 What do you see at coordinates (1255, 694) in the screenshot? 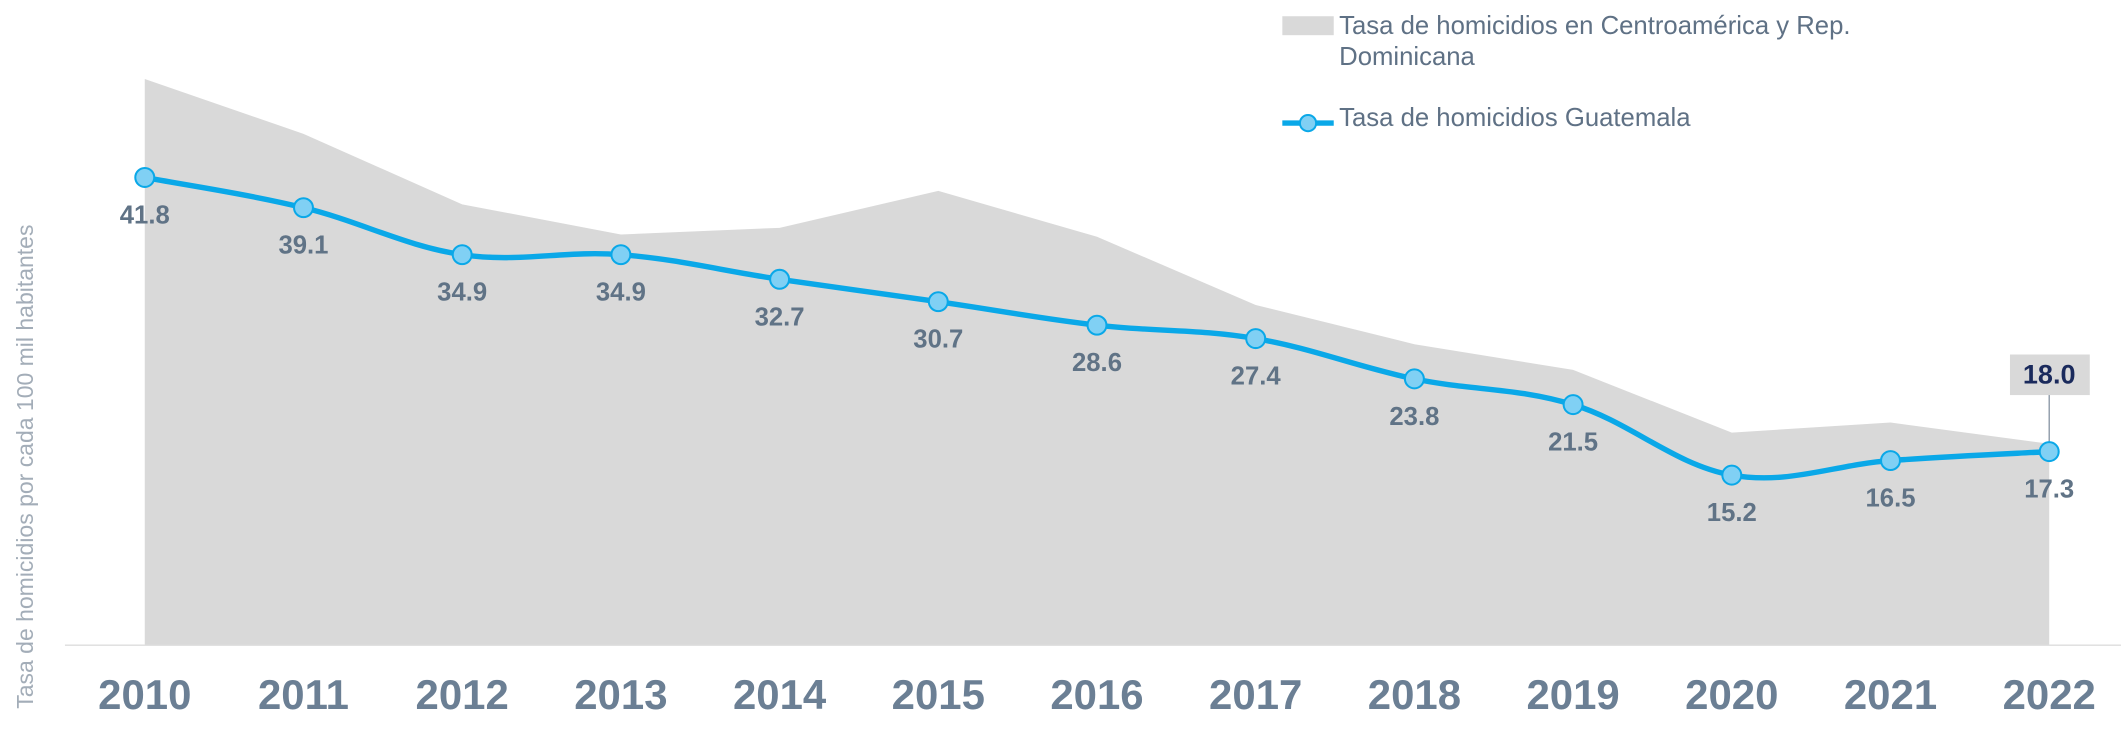
I see `x-tick-label: 2017` at bounding box center [1255, 694].